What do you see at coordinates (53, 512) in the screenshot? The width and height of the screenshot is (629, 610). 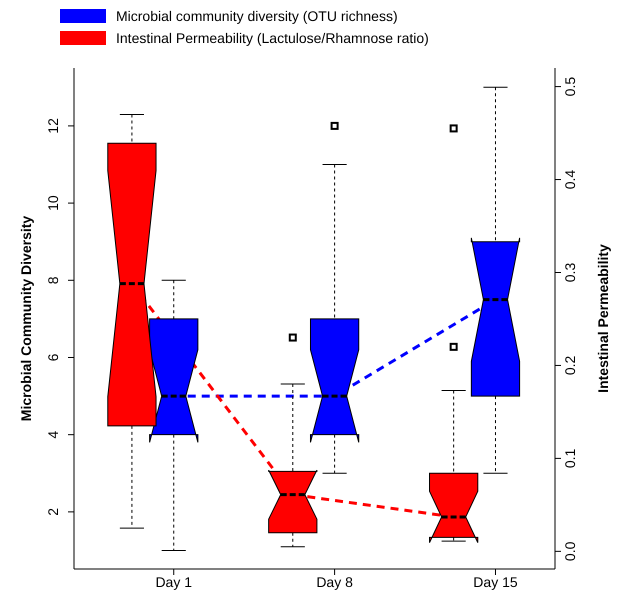 I see `y-tick-label: 2` at bounding box center [53, 512].